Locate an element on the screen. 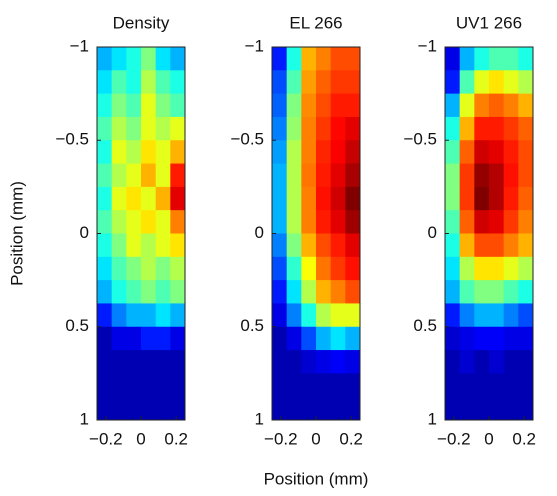 This screenshot has width=557, height=496. y-tick-label: −0.5 is located at coordinates (247, 139).